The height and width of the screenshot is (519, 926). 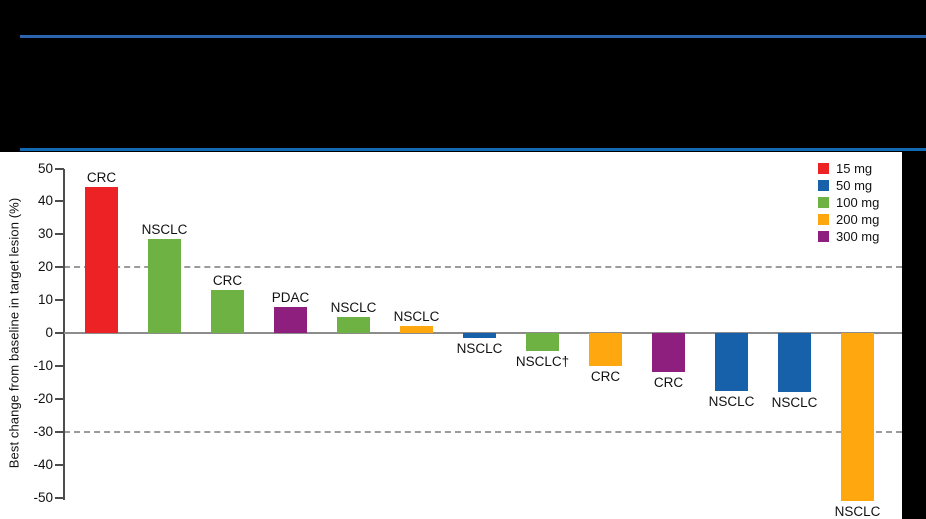 What do you see at coordinates (542, 342) in the screenshot?
I see `bar-8-nsclc` at bounding box center [542, 342].